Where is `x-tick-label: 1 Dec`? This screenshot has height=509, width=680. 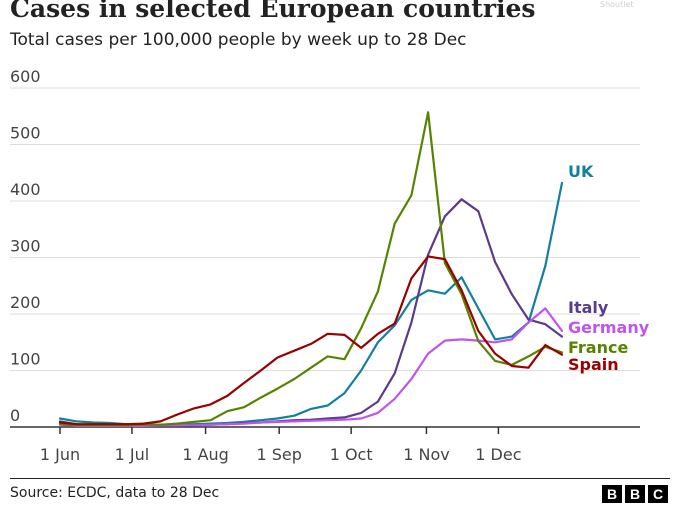
x-tick-label: 1 Dec is located at coordinates (498, 454).